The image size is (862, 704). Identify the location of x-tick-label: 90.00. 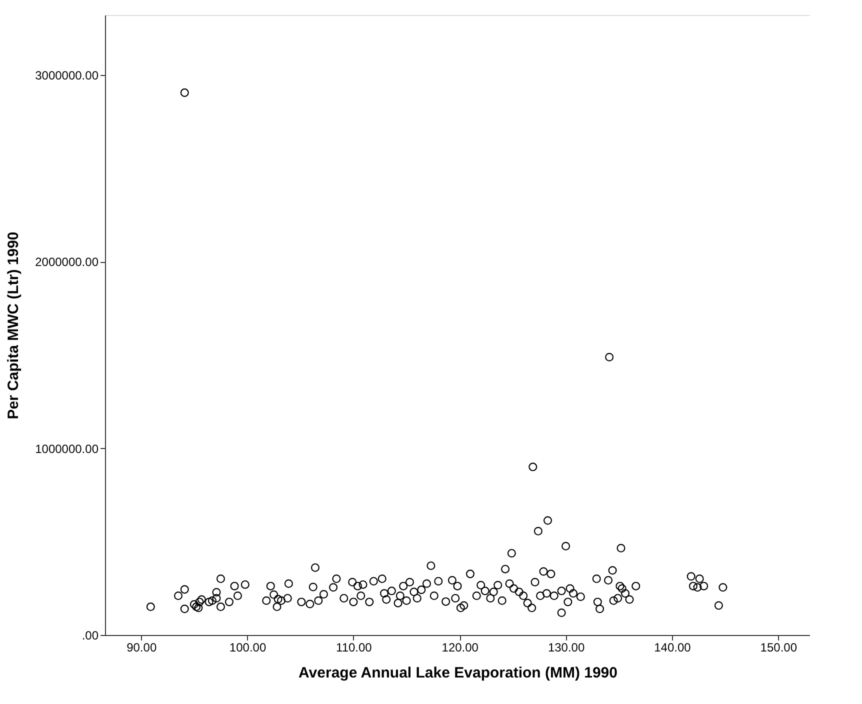
(141, 647).